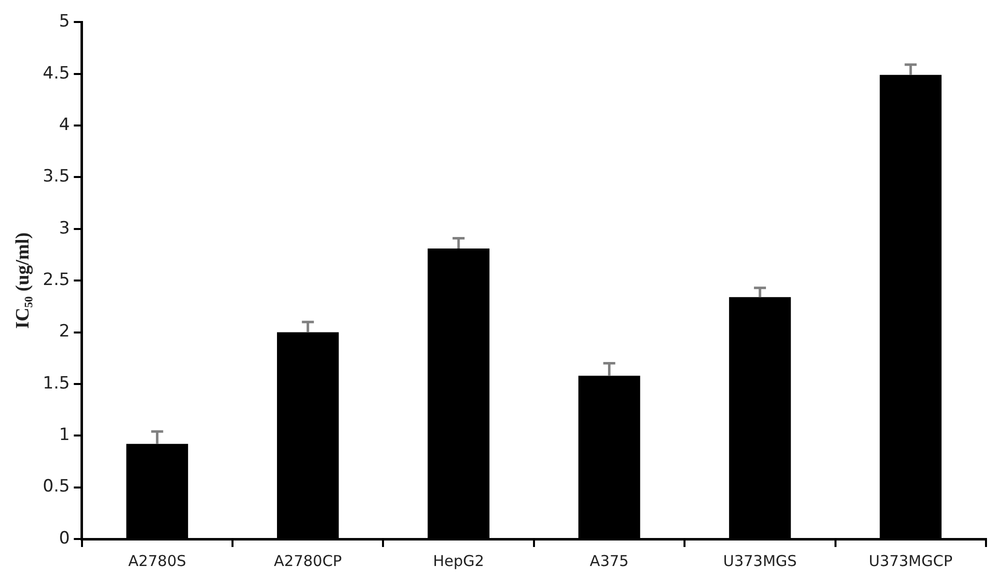 The image size is (1000, 585). What do you see at coordinates (157, 561) in the screenshot?
I see `x-tick-label: A2780S` at bounding box center [157, 561].